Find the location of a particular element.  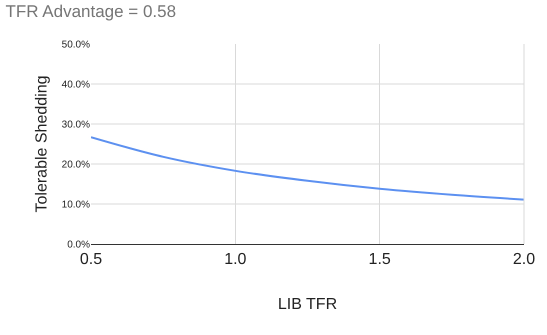

x-tick-label: 2.0 is located at coordinates (524, 259).